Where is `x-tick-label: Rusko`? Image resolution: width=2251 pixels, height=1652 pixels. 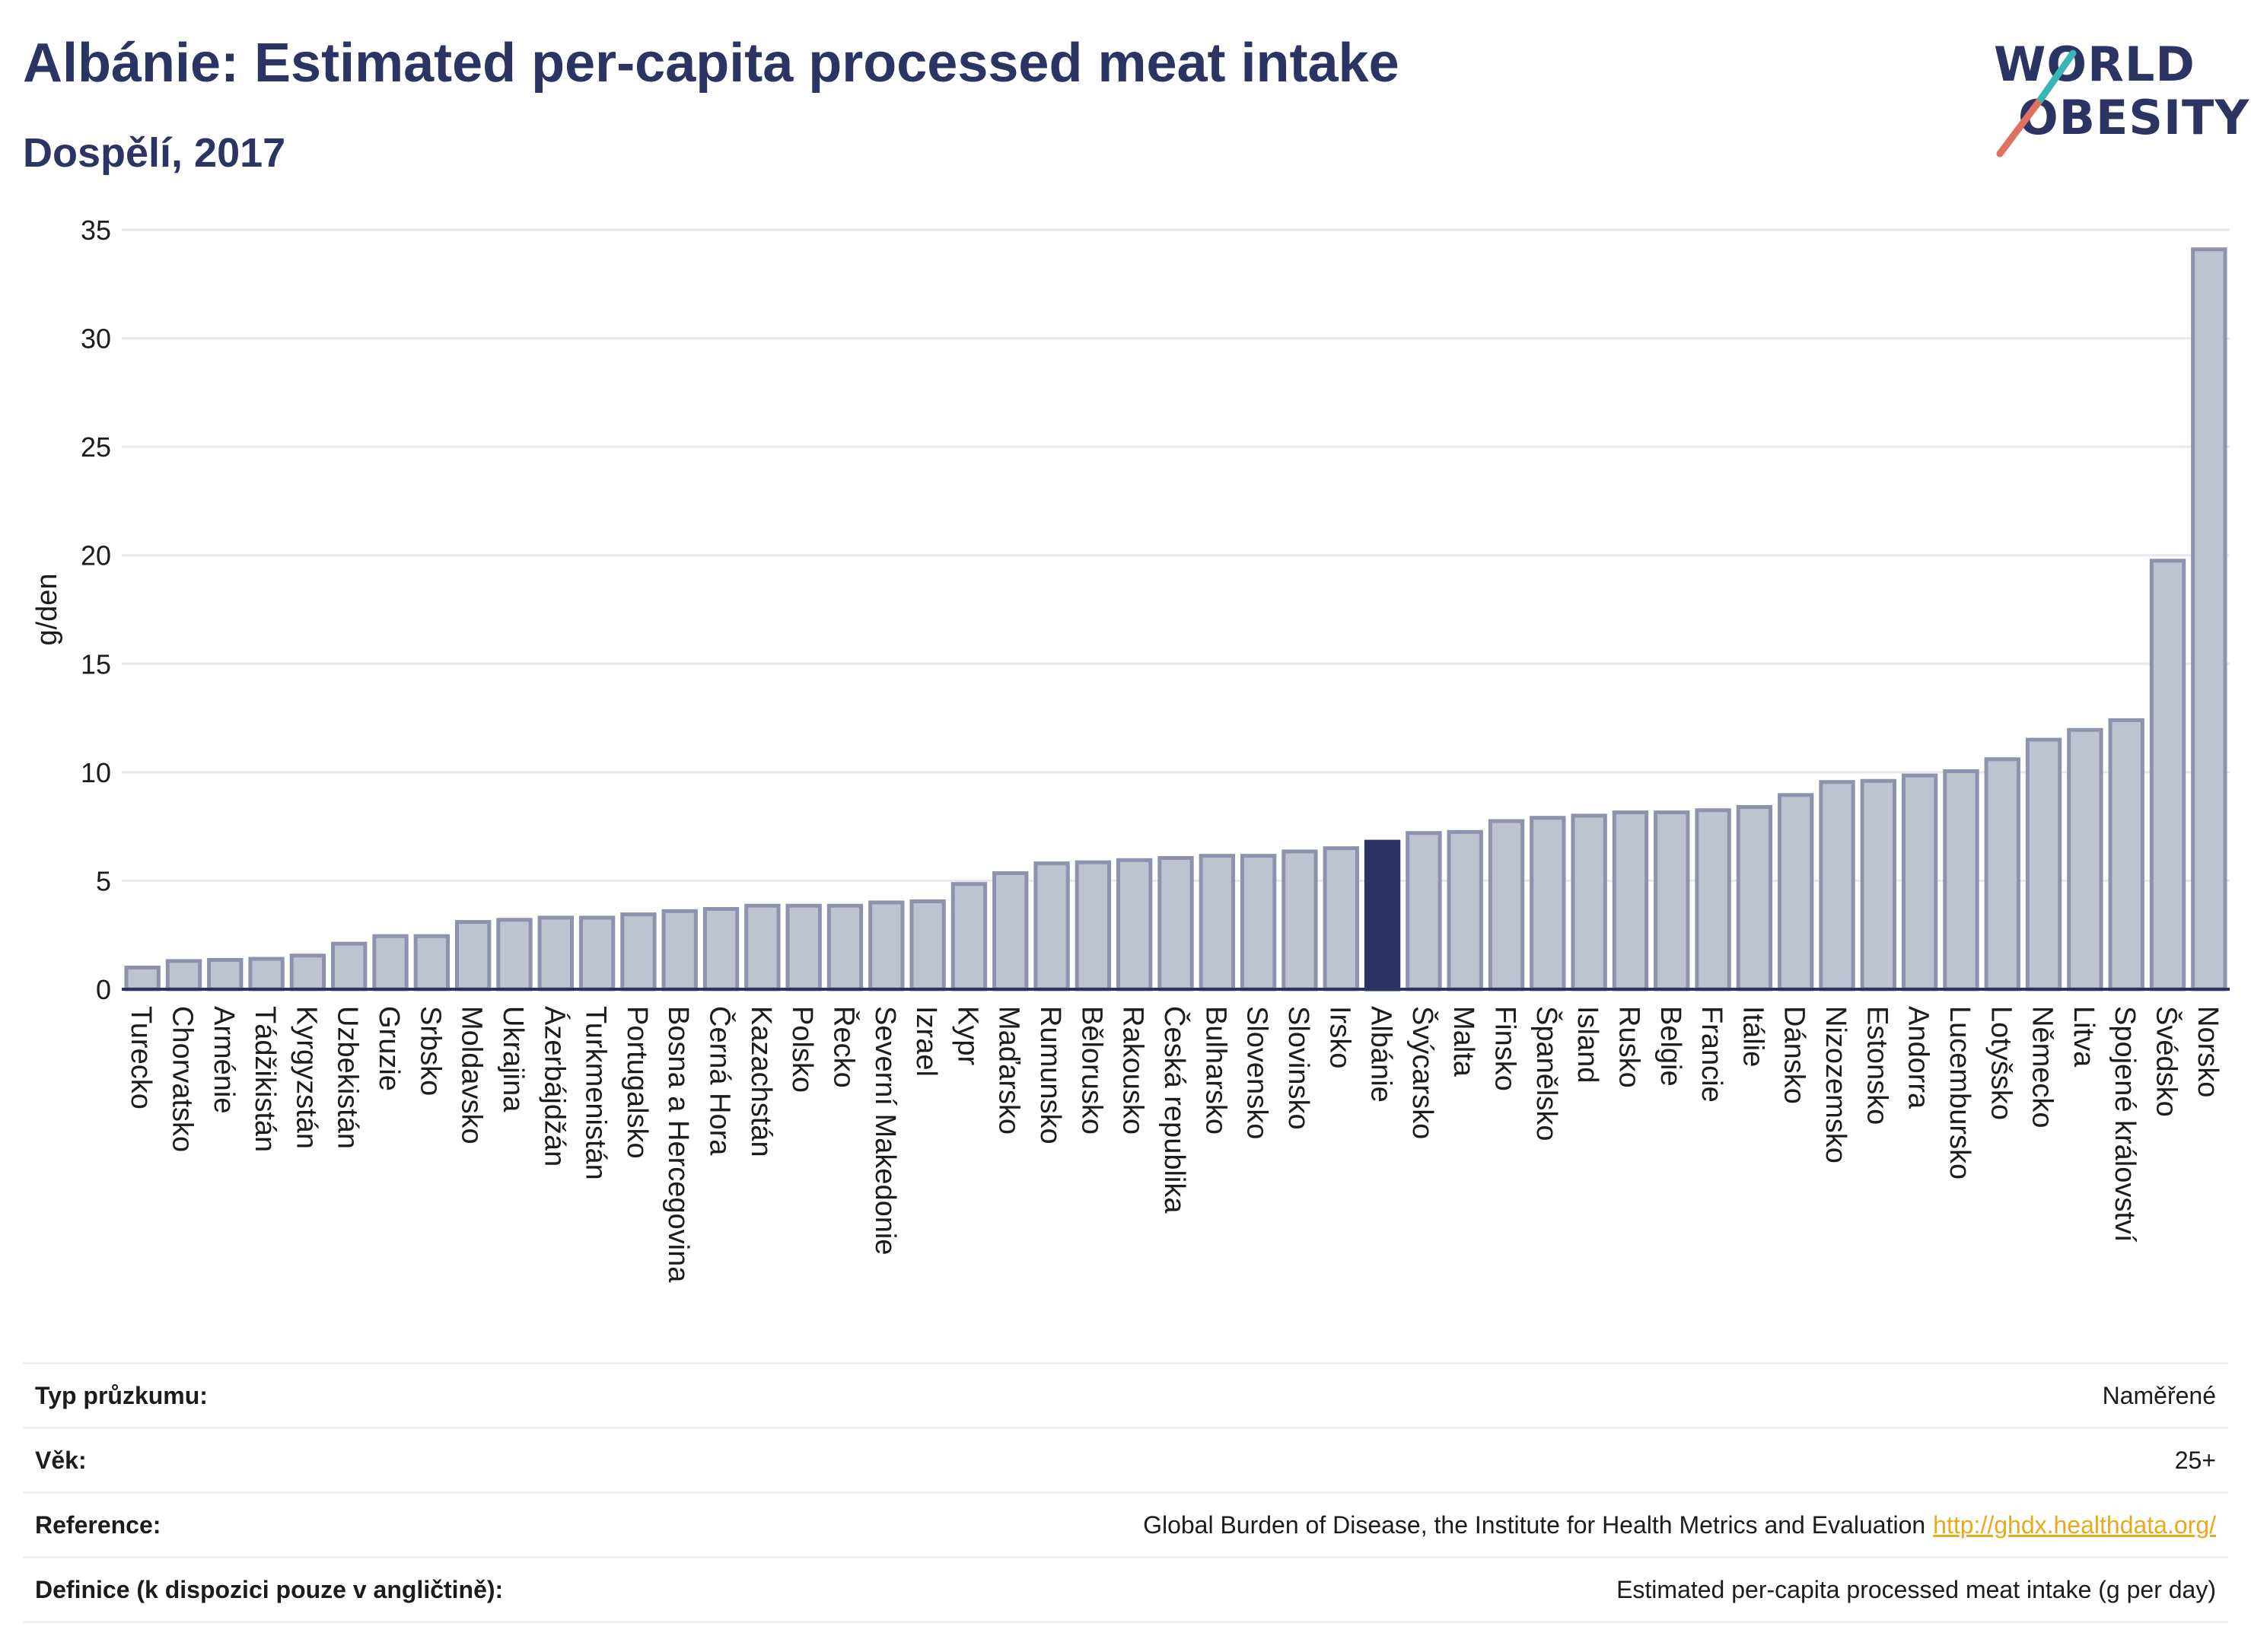
x-tick-label: Rusko is located at coordinates (1628, 1047).